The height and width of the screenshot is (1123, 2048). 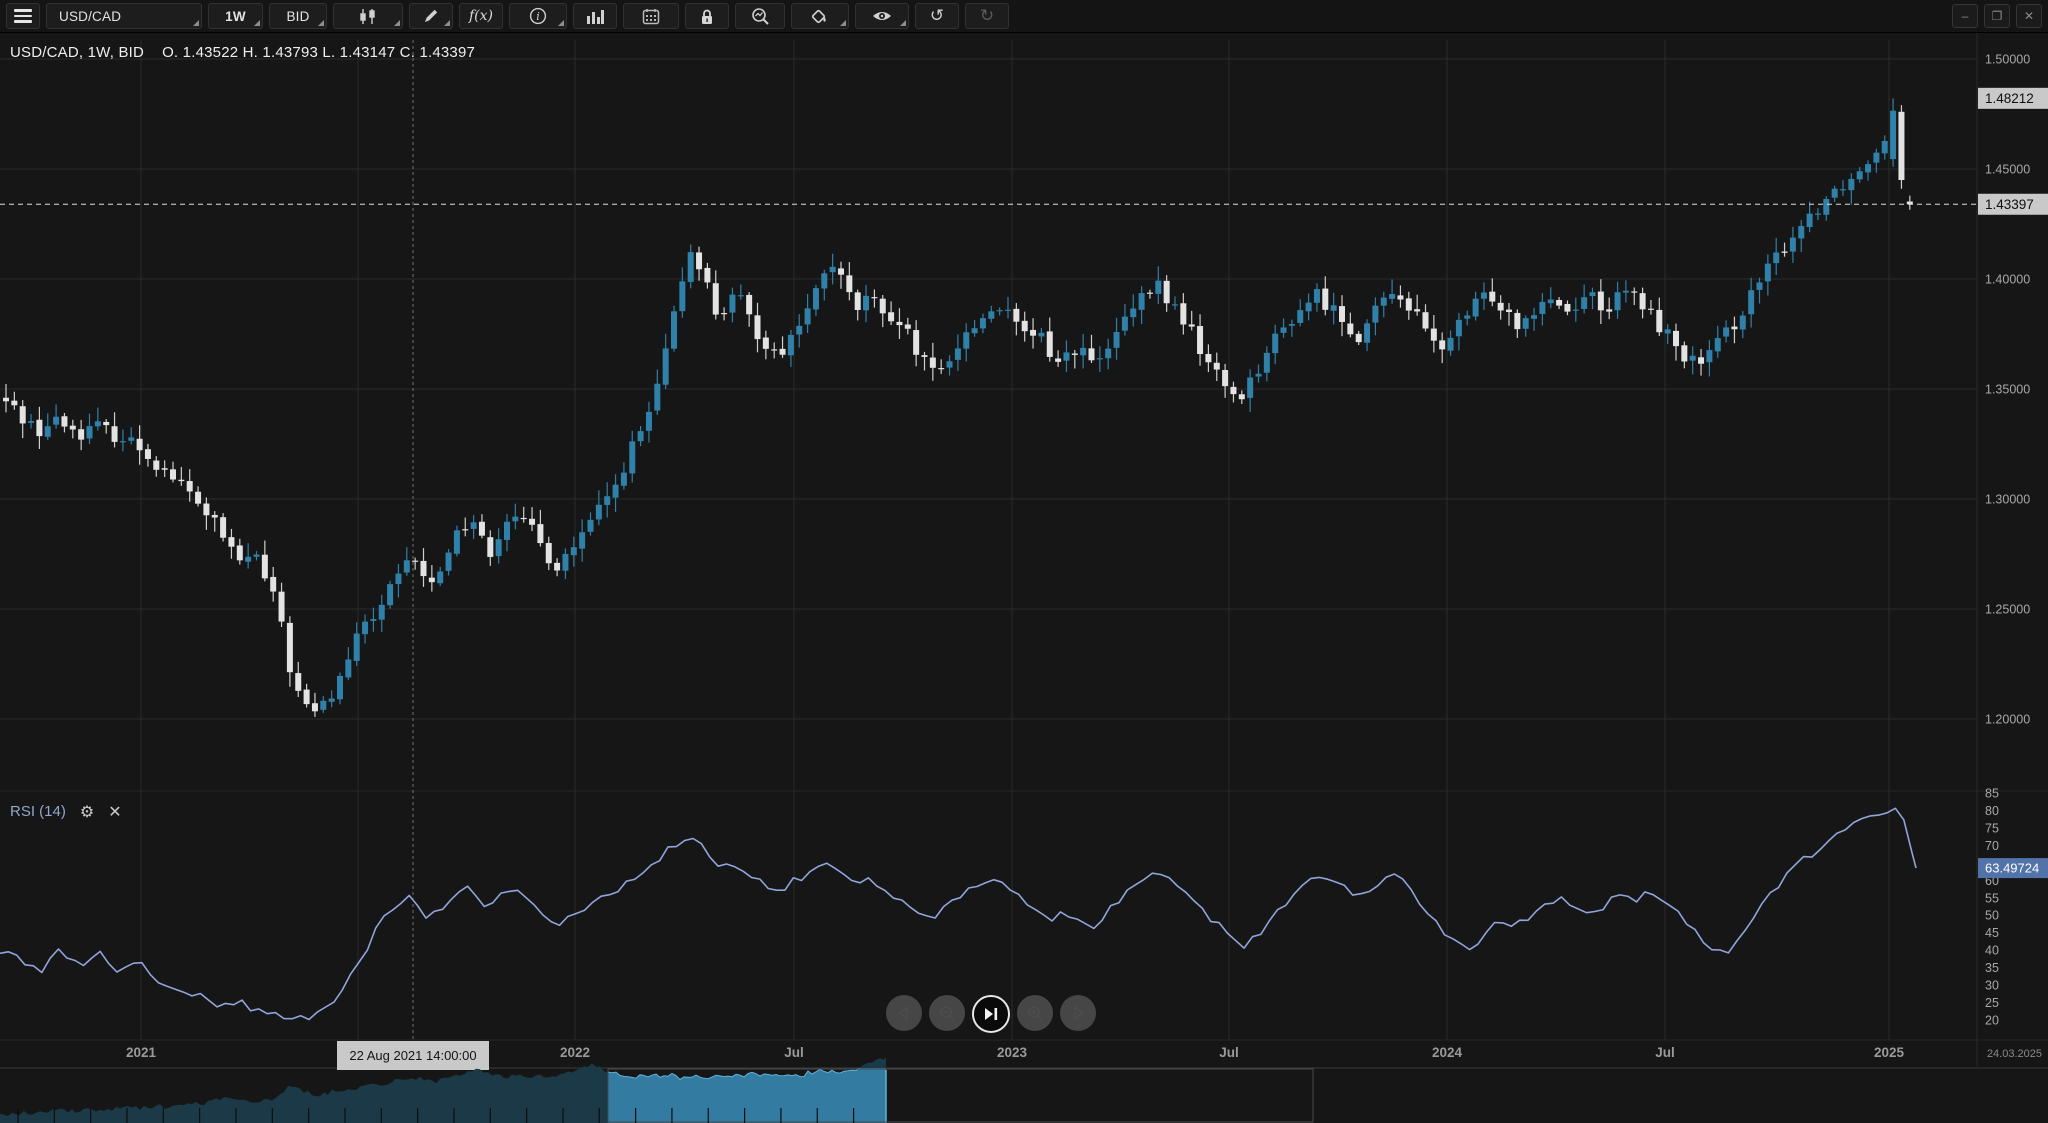 What do you see at coordinates (90, 16) in the screenshot?
I see `instrument-label: USD/CAD` at bounding box center [90, 16].